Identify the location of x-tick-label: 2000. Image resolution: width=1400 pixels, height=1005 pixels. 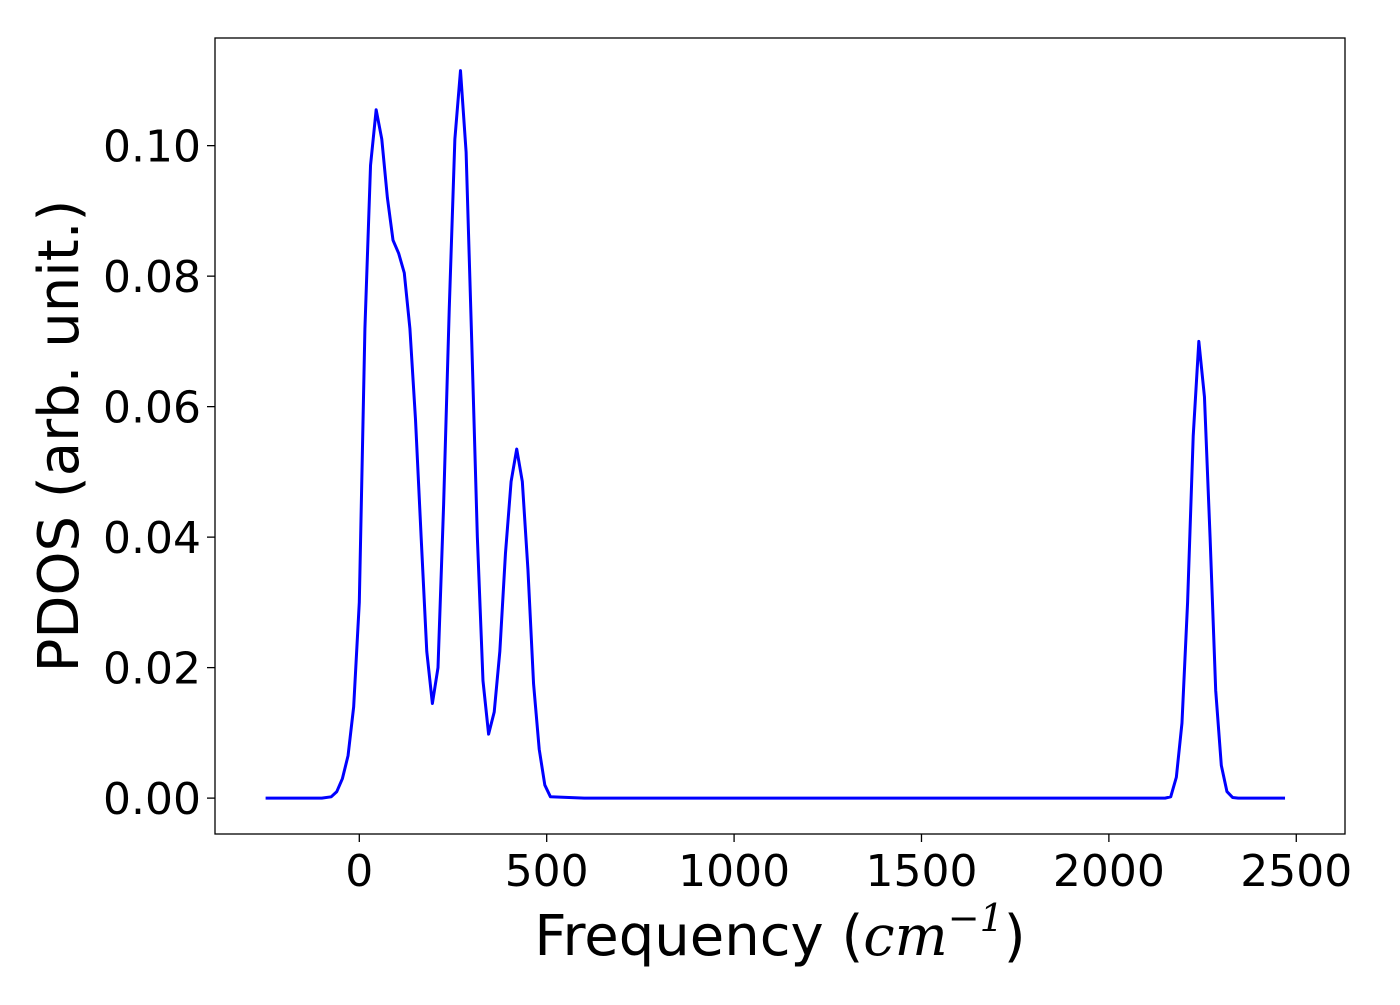
(1109, 871).